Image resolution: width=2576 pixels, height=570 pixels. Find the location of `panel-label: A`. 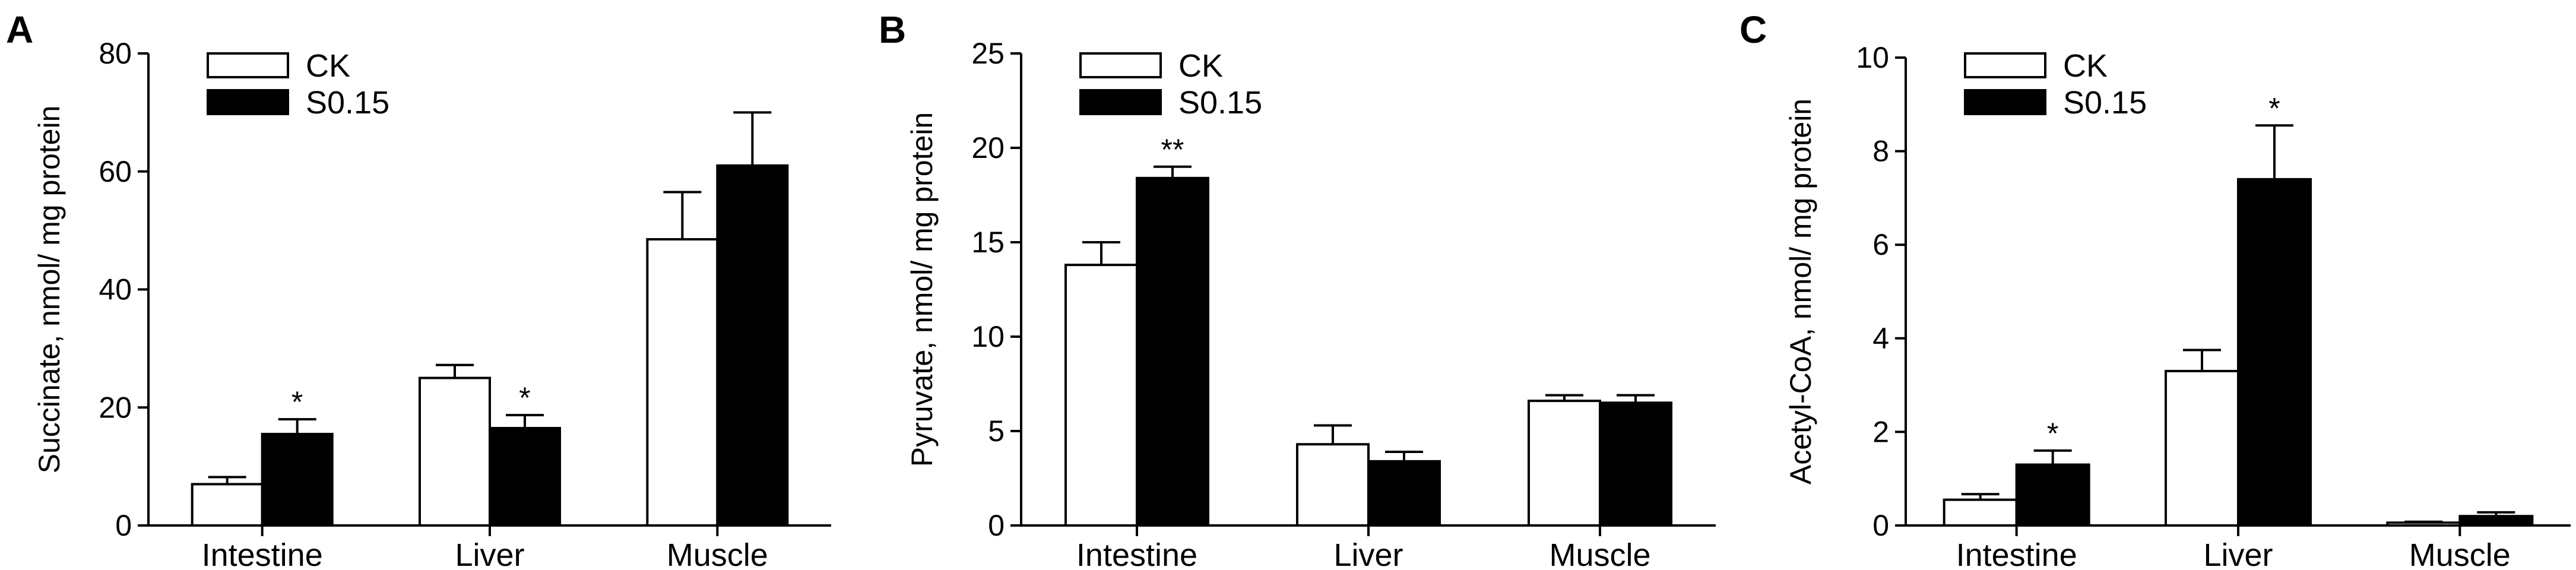

panel-label: A is located at coordinates (20, 29).